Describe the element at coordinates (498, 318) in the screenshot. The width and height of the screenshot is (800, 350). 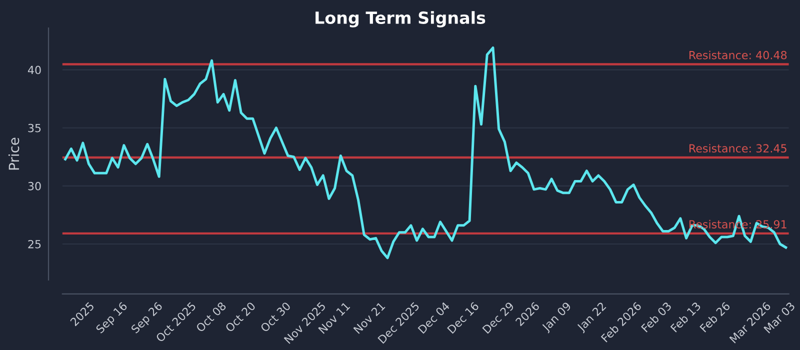
I see `x-tick-label: Dec 29` at that location.